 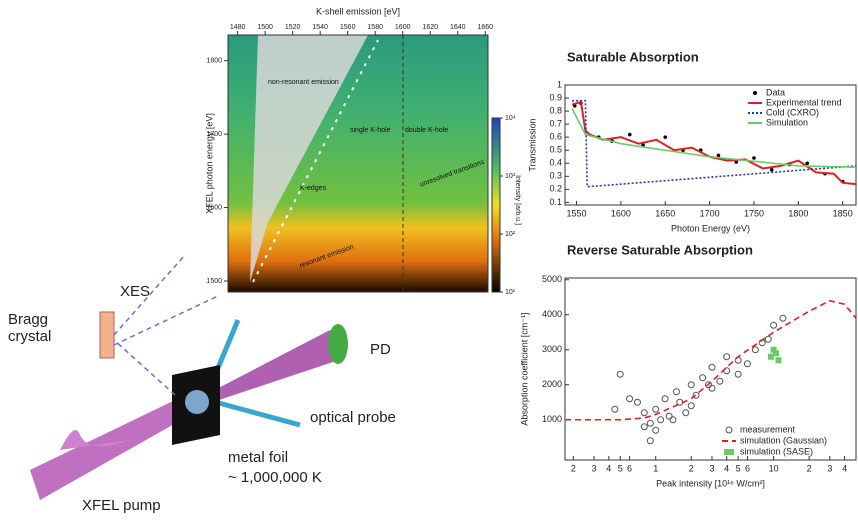 I want to click on x-tick-label: 1540, so click(x=320, y=27).